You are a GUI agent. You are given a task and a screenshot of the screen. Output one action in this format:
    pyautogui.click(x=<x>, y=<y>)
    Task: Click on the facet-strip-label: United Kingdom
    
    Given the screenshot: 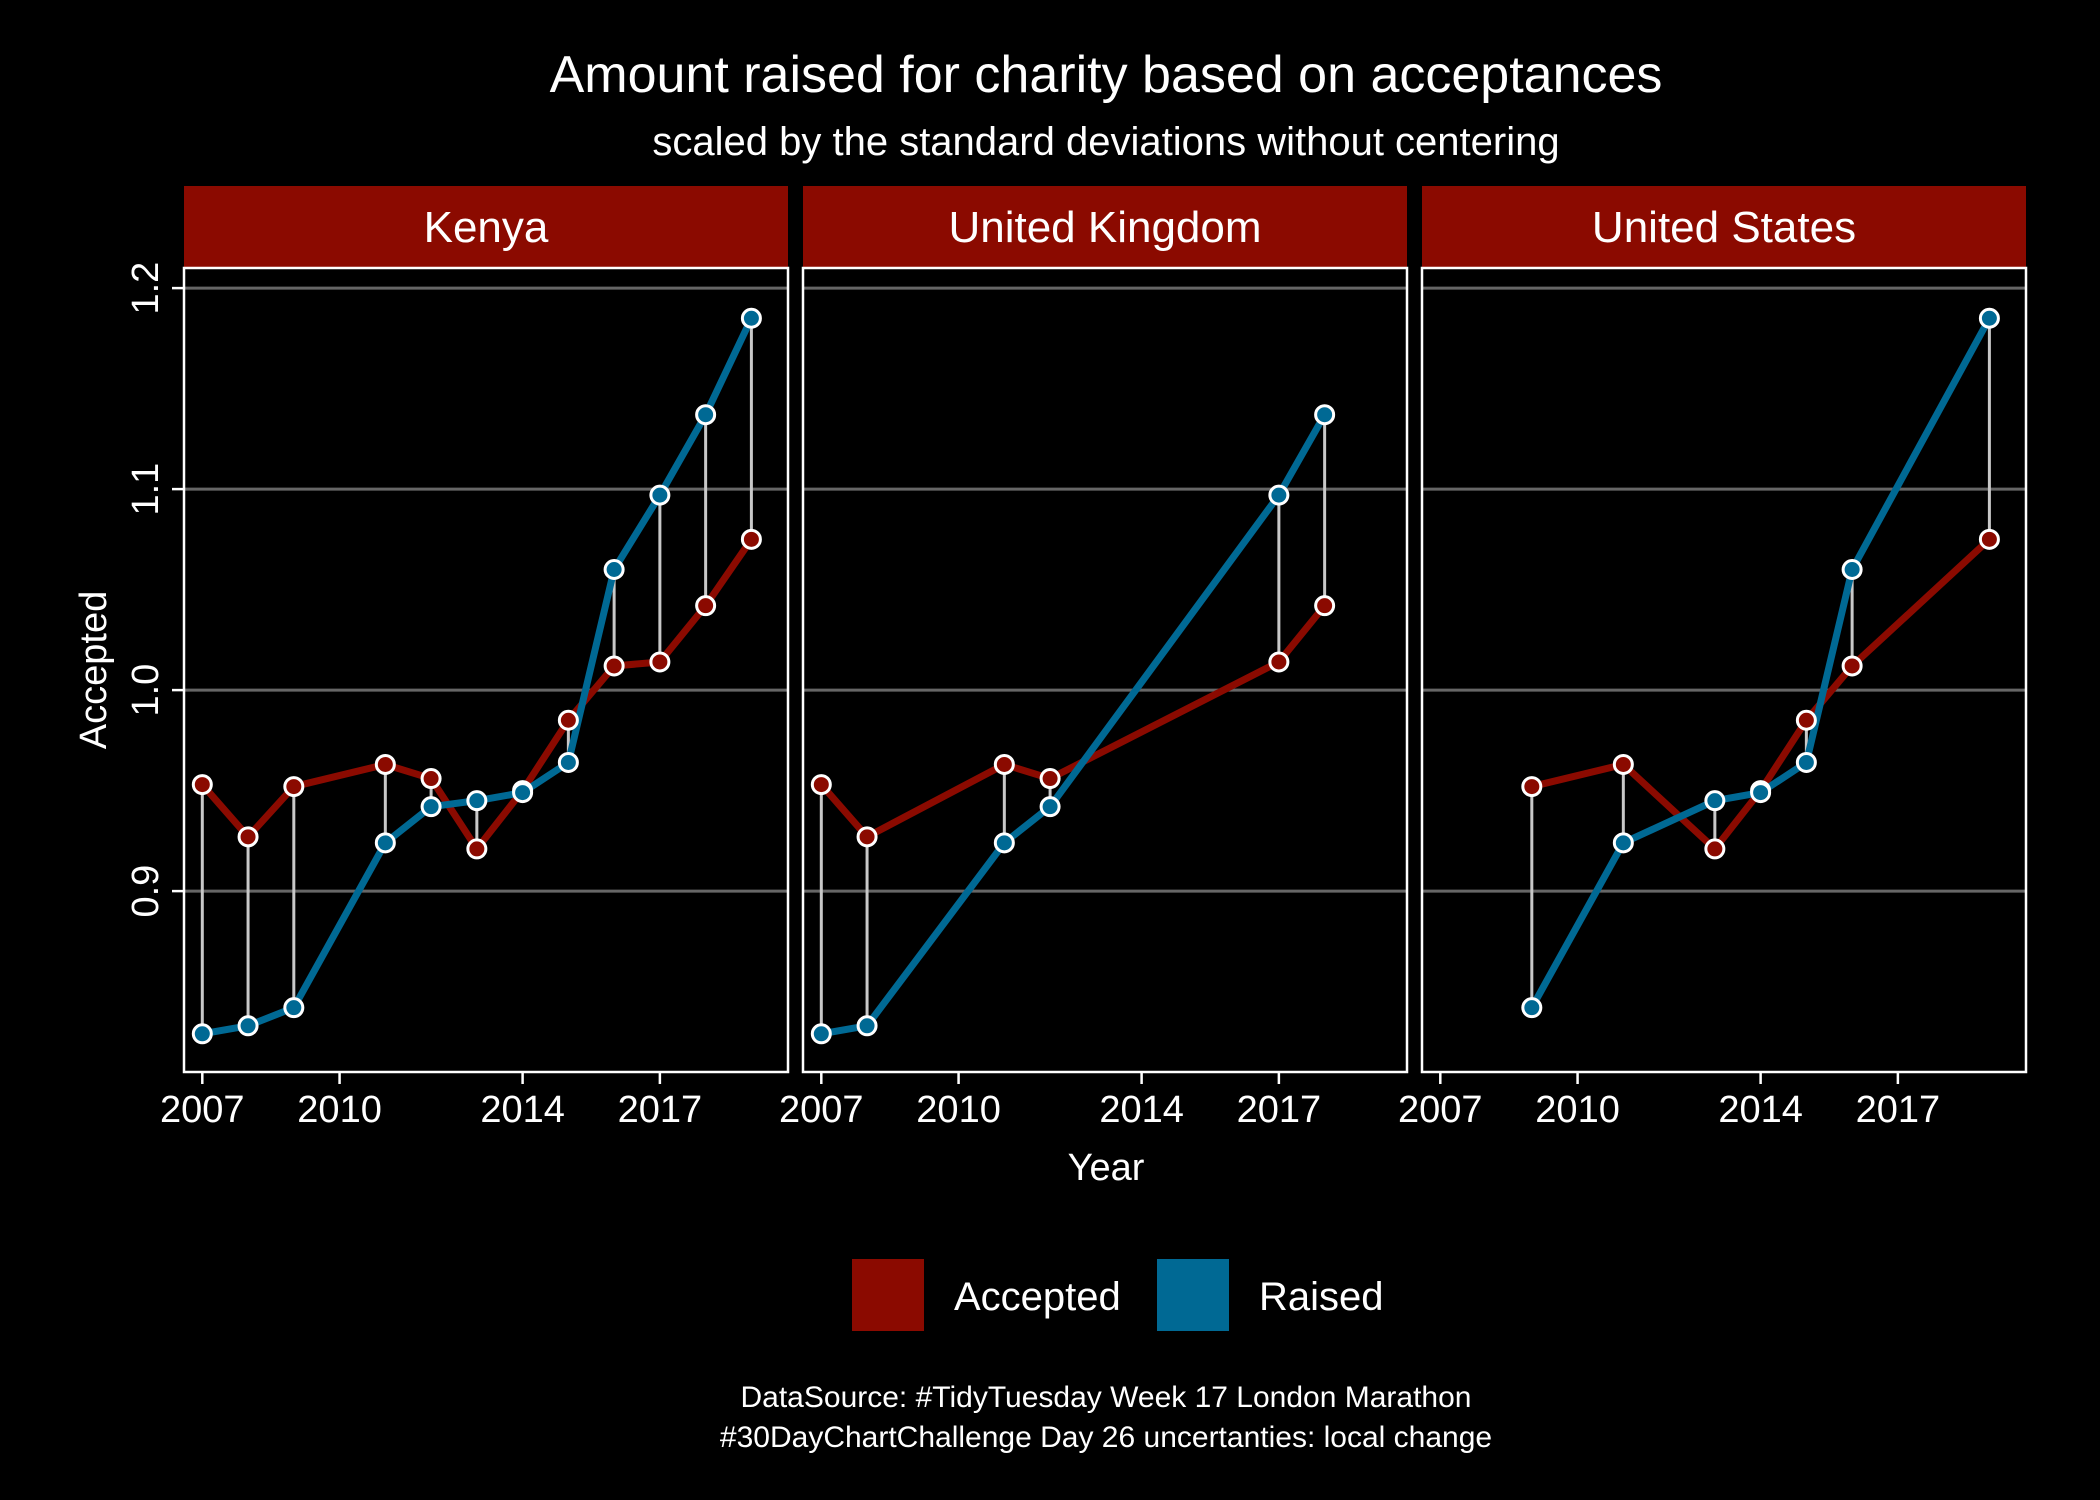 What is the action you would take?
    pyautogui.click(x=1104, y=227)
    